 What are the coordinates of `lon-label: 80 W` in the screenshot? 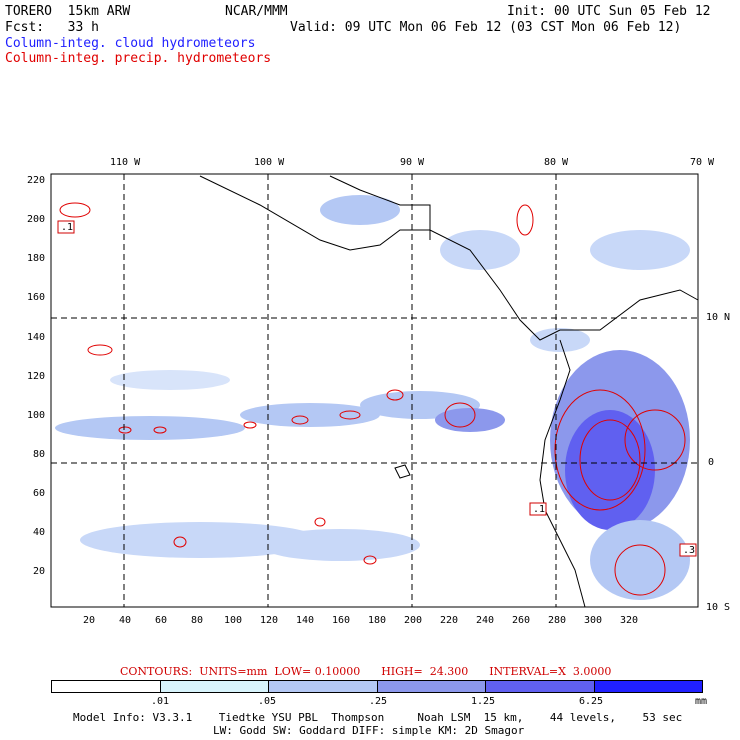 It's located at (556, 162).